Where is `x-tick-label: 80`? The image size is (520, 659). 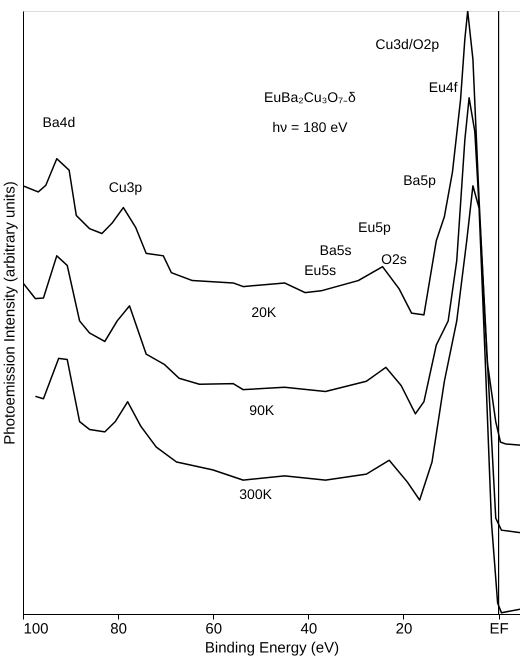 x-tick-label: 80 is located at coordinates (118, 629).